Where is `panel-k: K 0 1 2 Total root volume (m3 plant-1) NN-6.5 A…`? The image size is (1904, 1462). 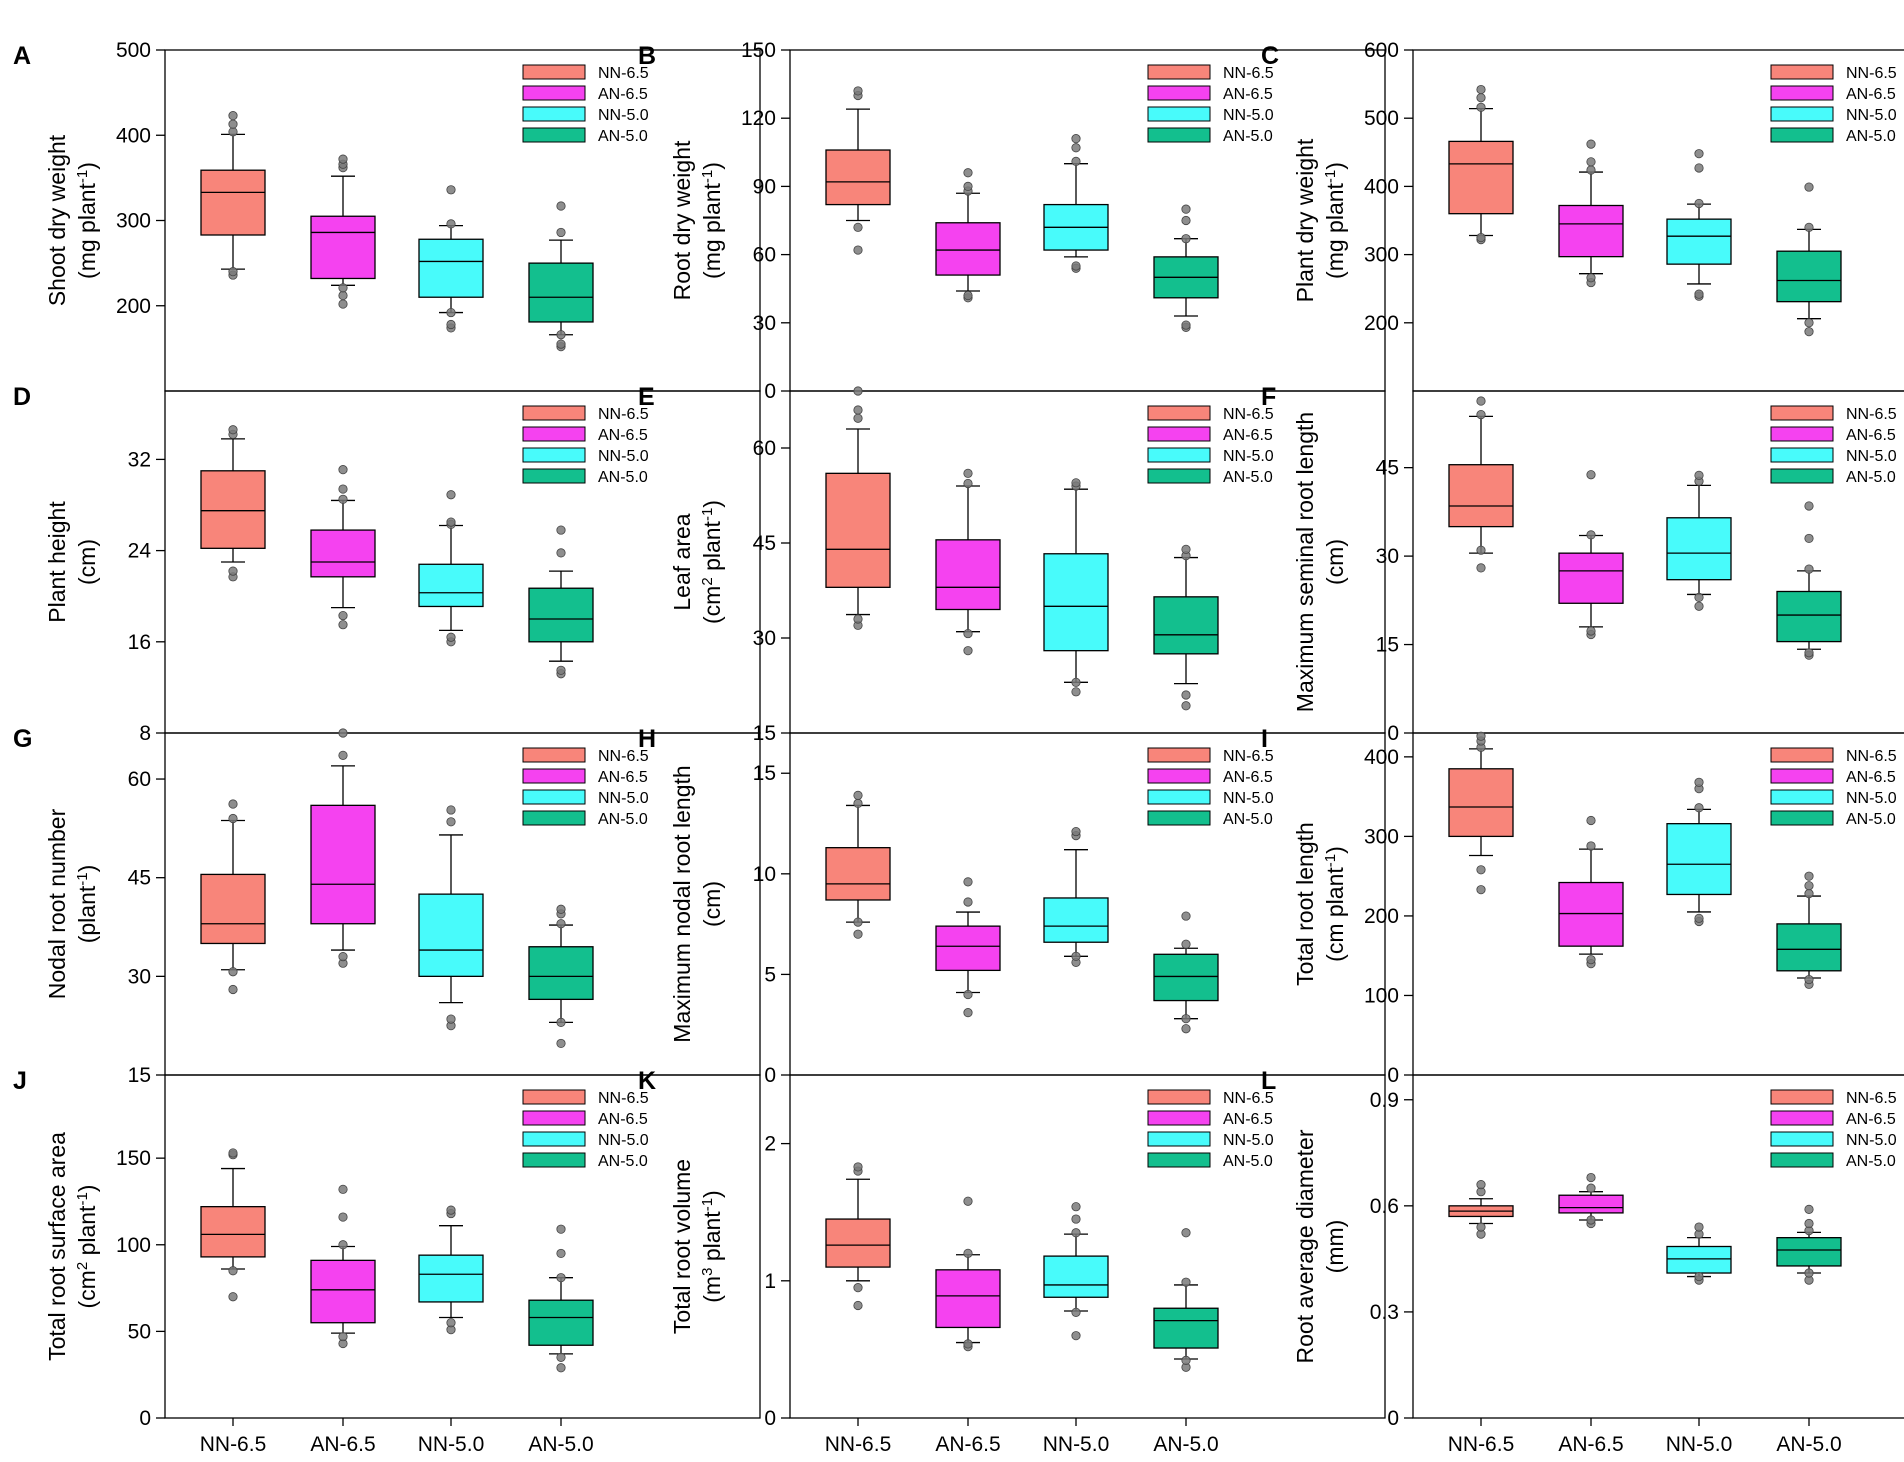
panel-k: K 0 1 2 Total root volume (m3 plant-1) NN-6.5 A… is located at coordinates (1012, 1261).